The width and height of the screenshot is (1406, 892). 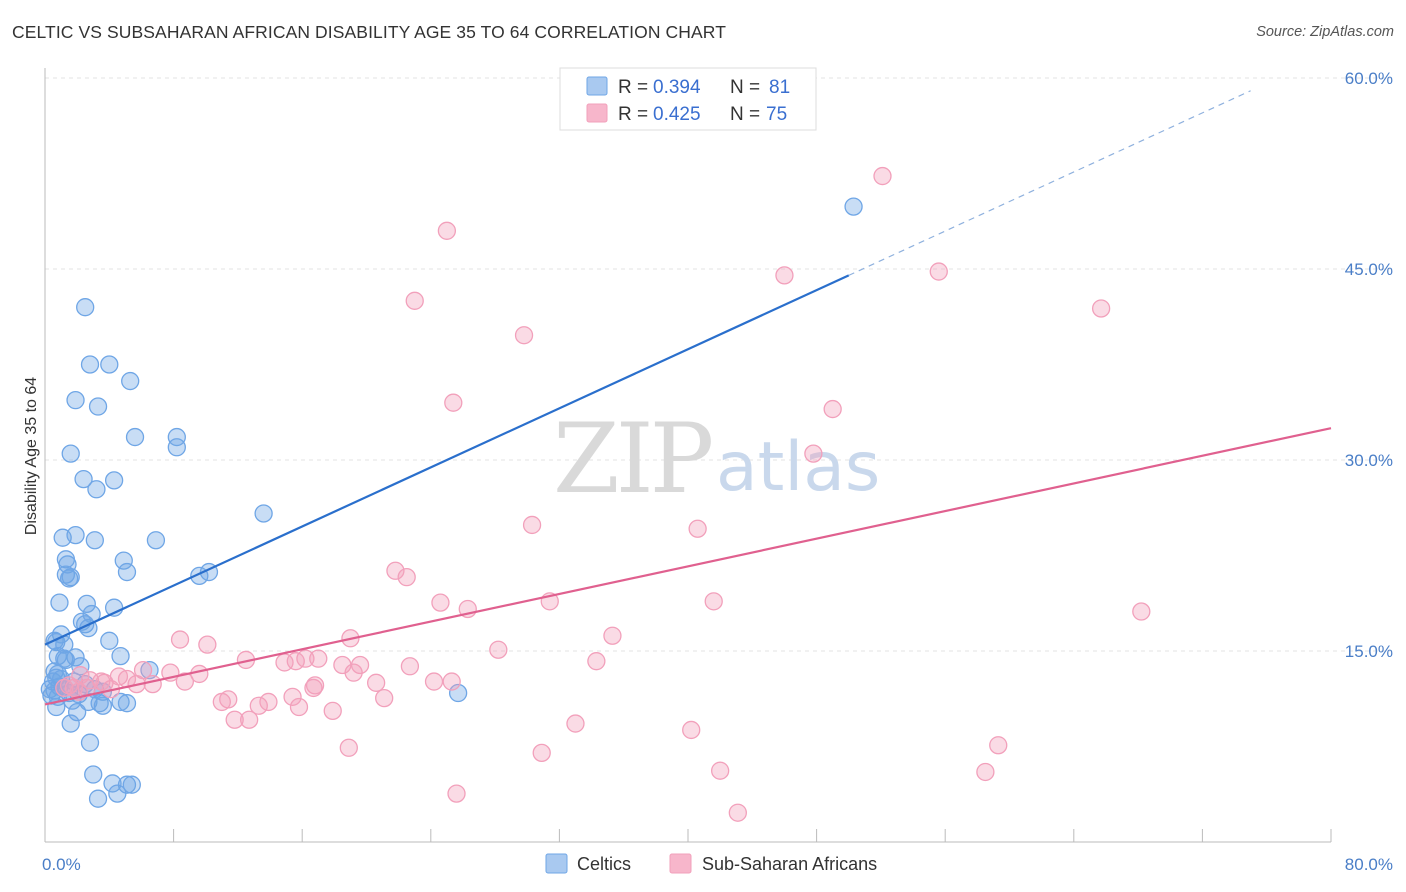 I want to click on source-credit: Source: ZipAtlas.com, so click(x=1325, y=32).